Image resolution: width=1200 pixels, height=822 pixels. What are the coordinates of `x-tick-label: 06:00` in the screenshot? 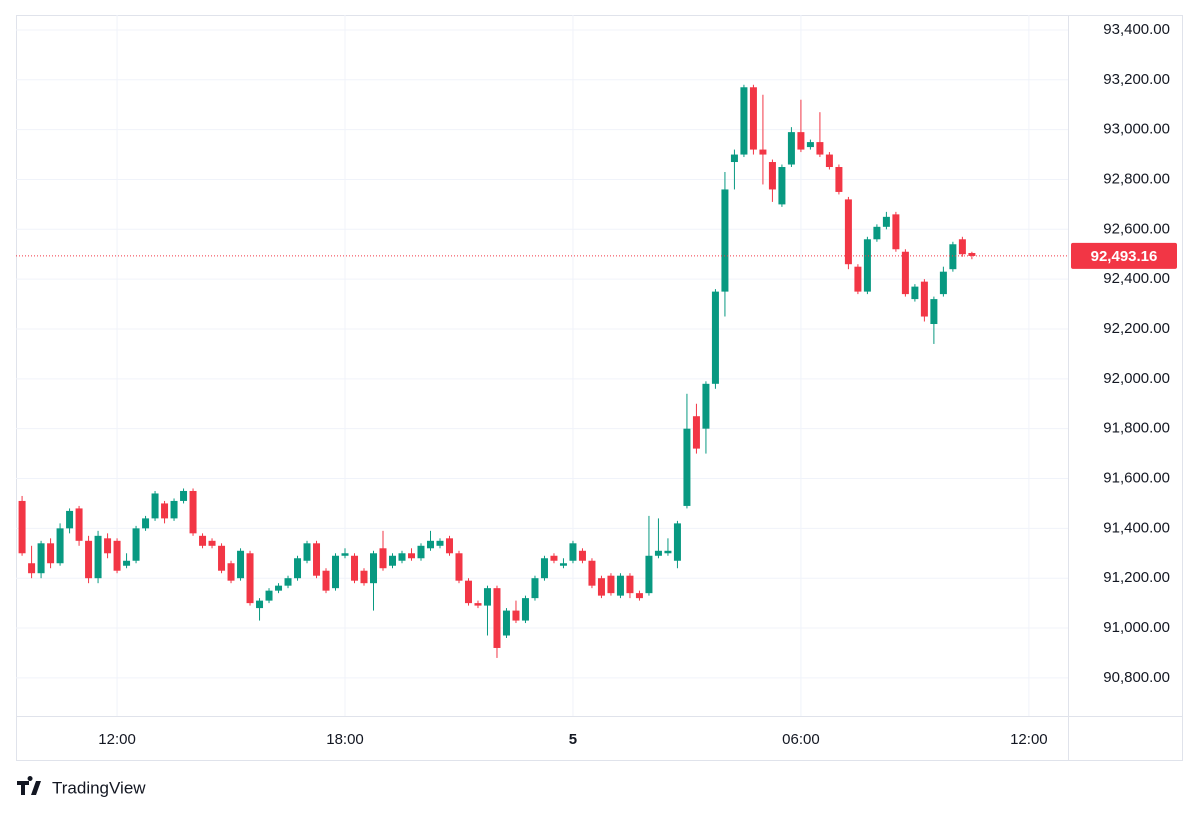 It's located at (801, 739).